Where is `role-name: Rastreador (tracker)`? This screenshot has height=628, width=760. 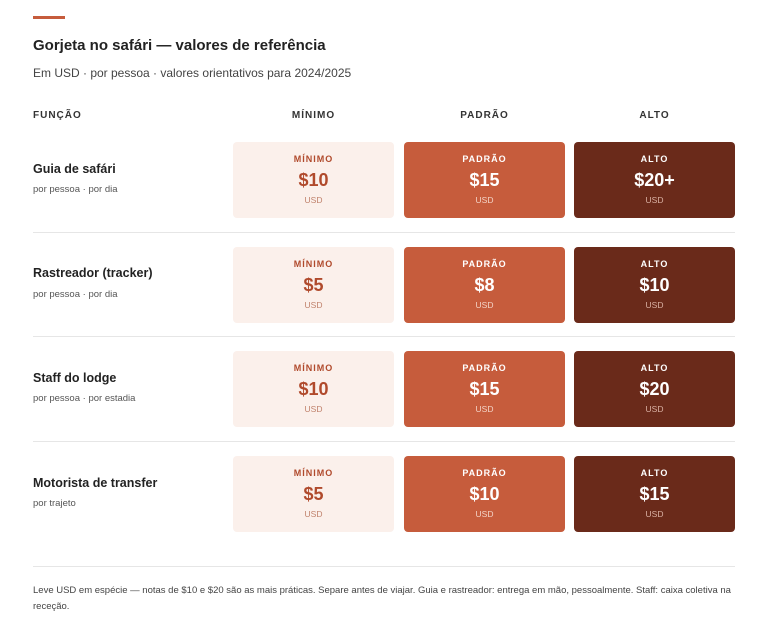
role-name: Rastreador (tracker) is located at coordinates (93, 273).